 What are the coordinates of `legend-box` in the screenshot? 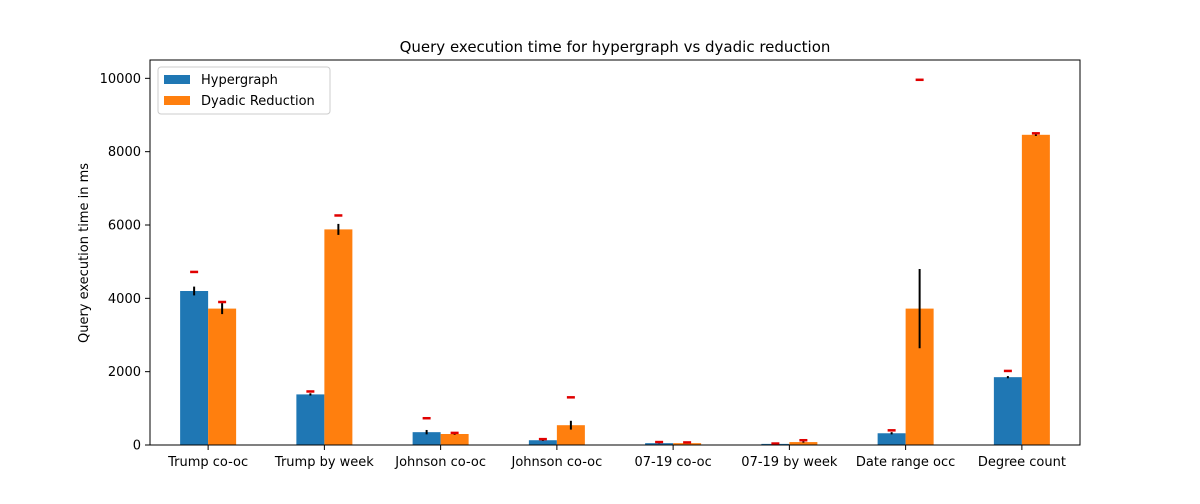 It's located at (244, 90).